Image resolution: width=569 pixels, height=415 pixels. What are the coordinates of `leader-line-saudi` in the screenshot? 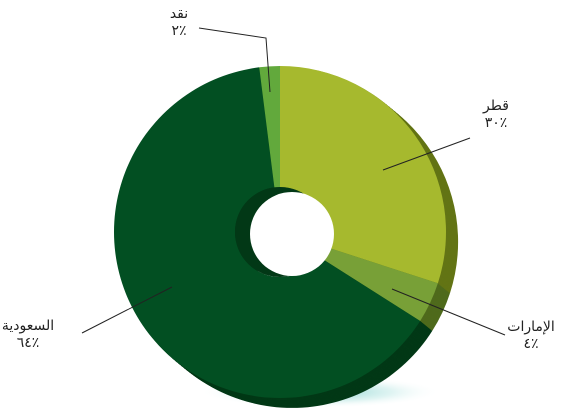 It's located at (127, 310).